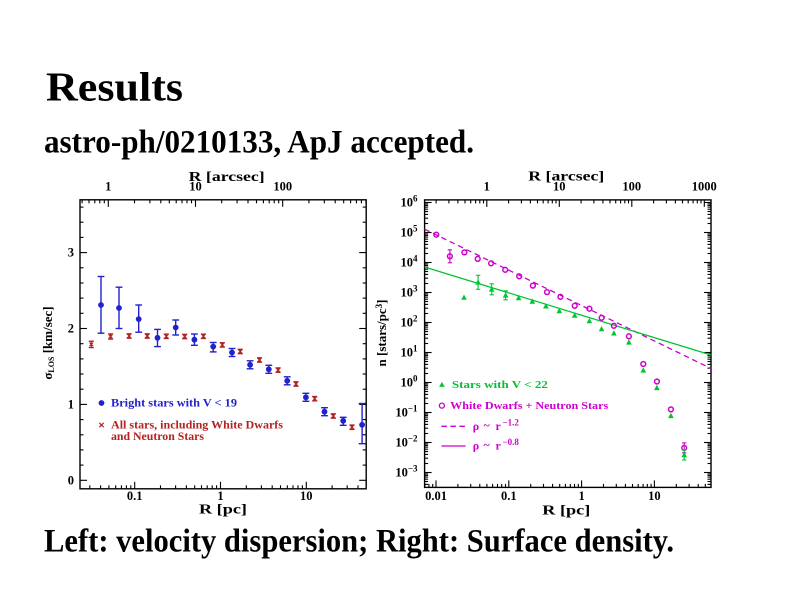  What do you see at coordinates (48, 342) in the screenshot?
I see `svg-text: σLOS [km/sec]` at bounding box center [48, 342].